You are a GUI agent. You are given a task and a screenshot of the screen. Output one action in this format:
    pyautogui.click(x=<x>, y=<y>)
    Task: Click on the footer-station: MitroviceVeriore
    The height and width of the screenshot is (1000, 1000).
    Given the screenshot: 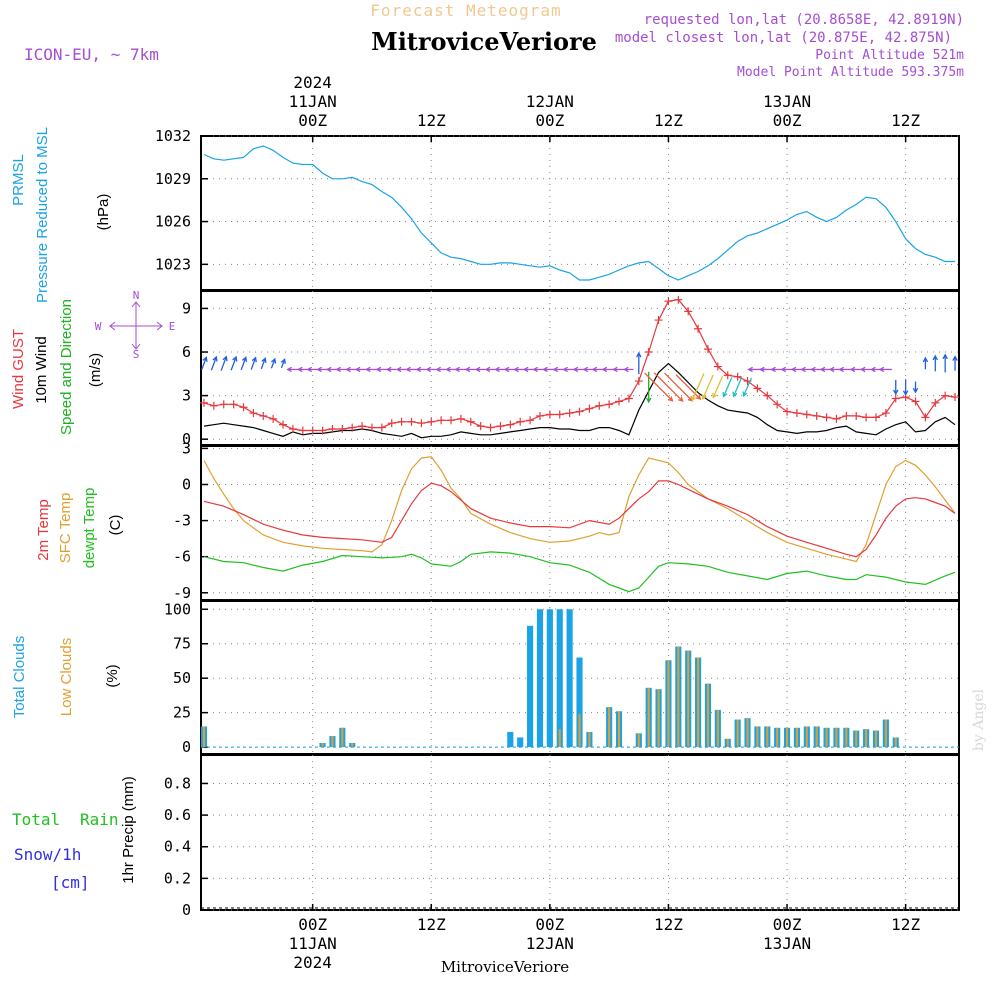 What is the action you would take?
    pyautogui.click(x=505, y=967)
    